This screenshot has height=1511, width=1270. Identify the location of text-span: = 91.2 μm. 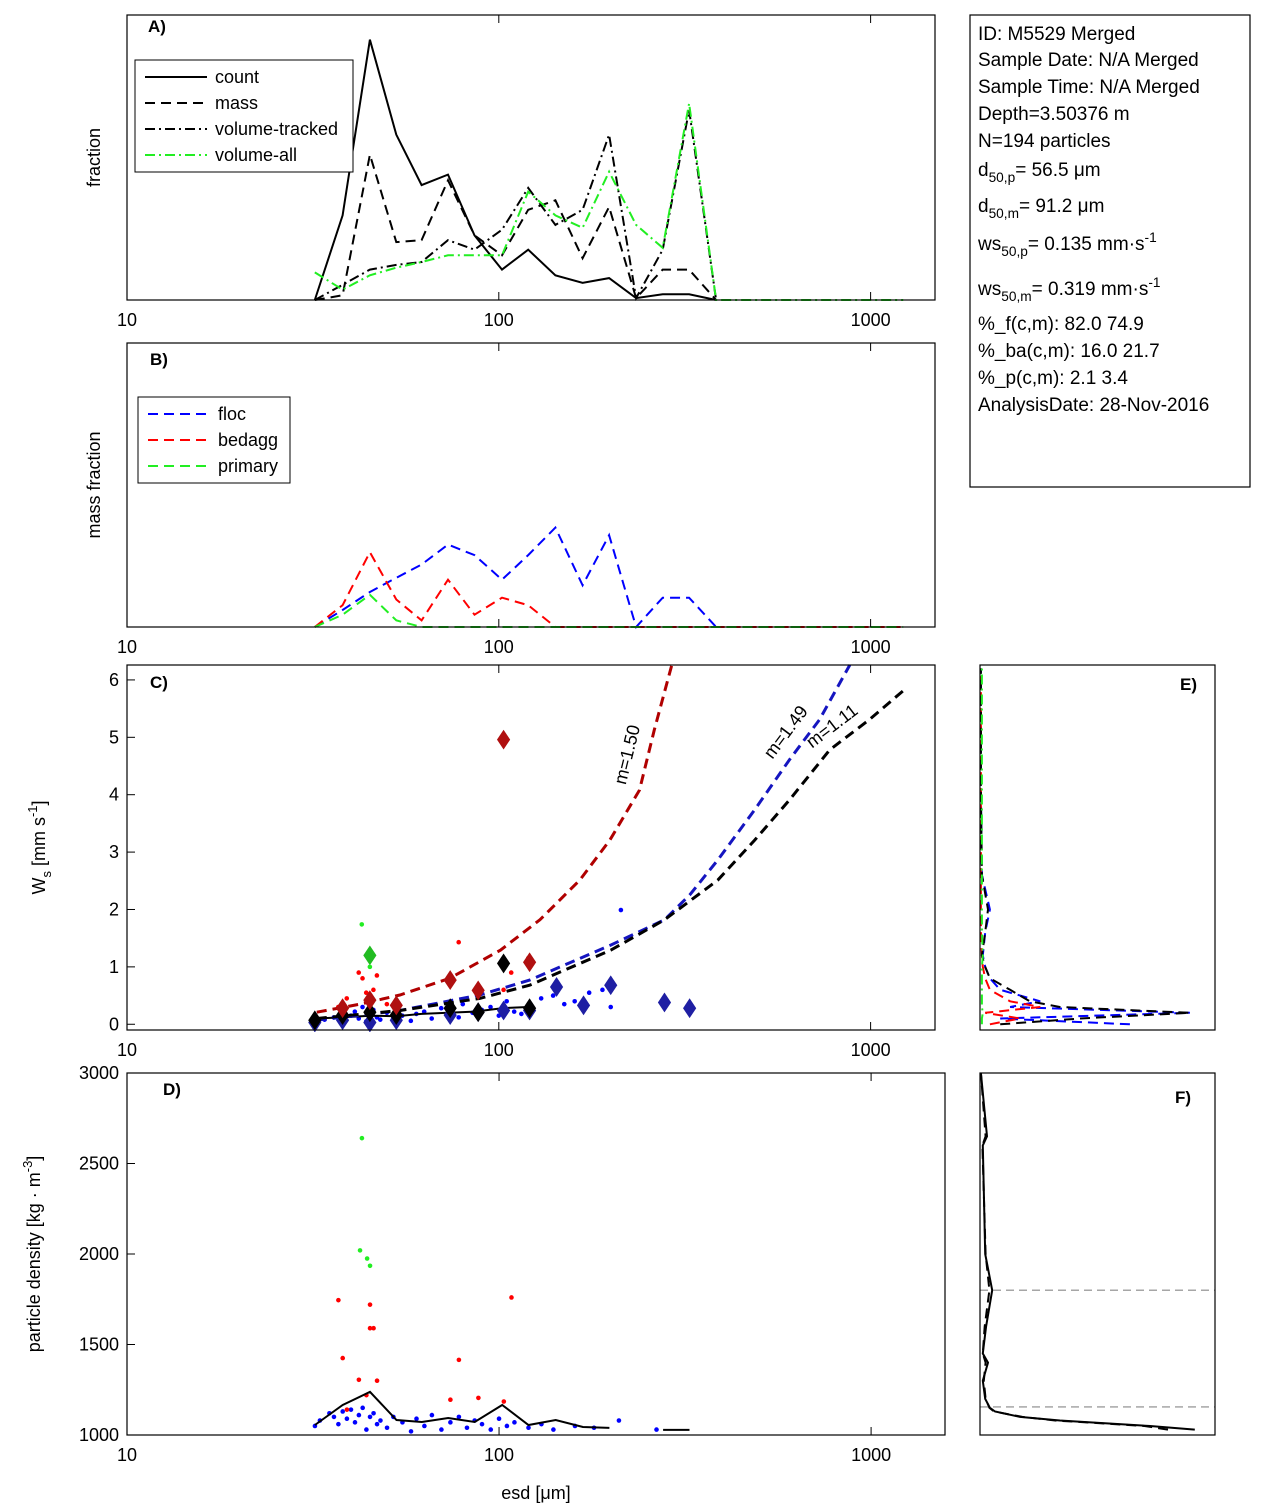
(1061, 206).